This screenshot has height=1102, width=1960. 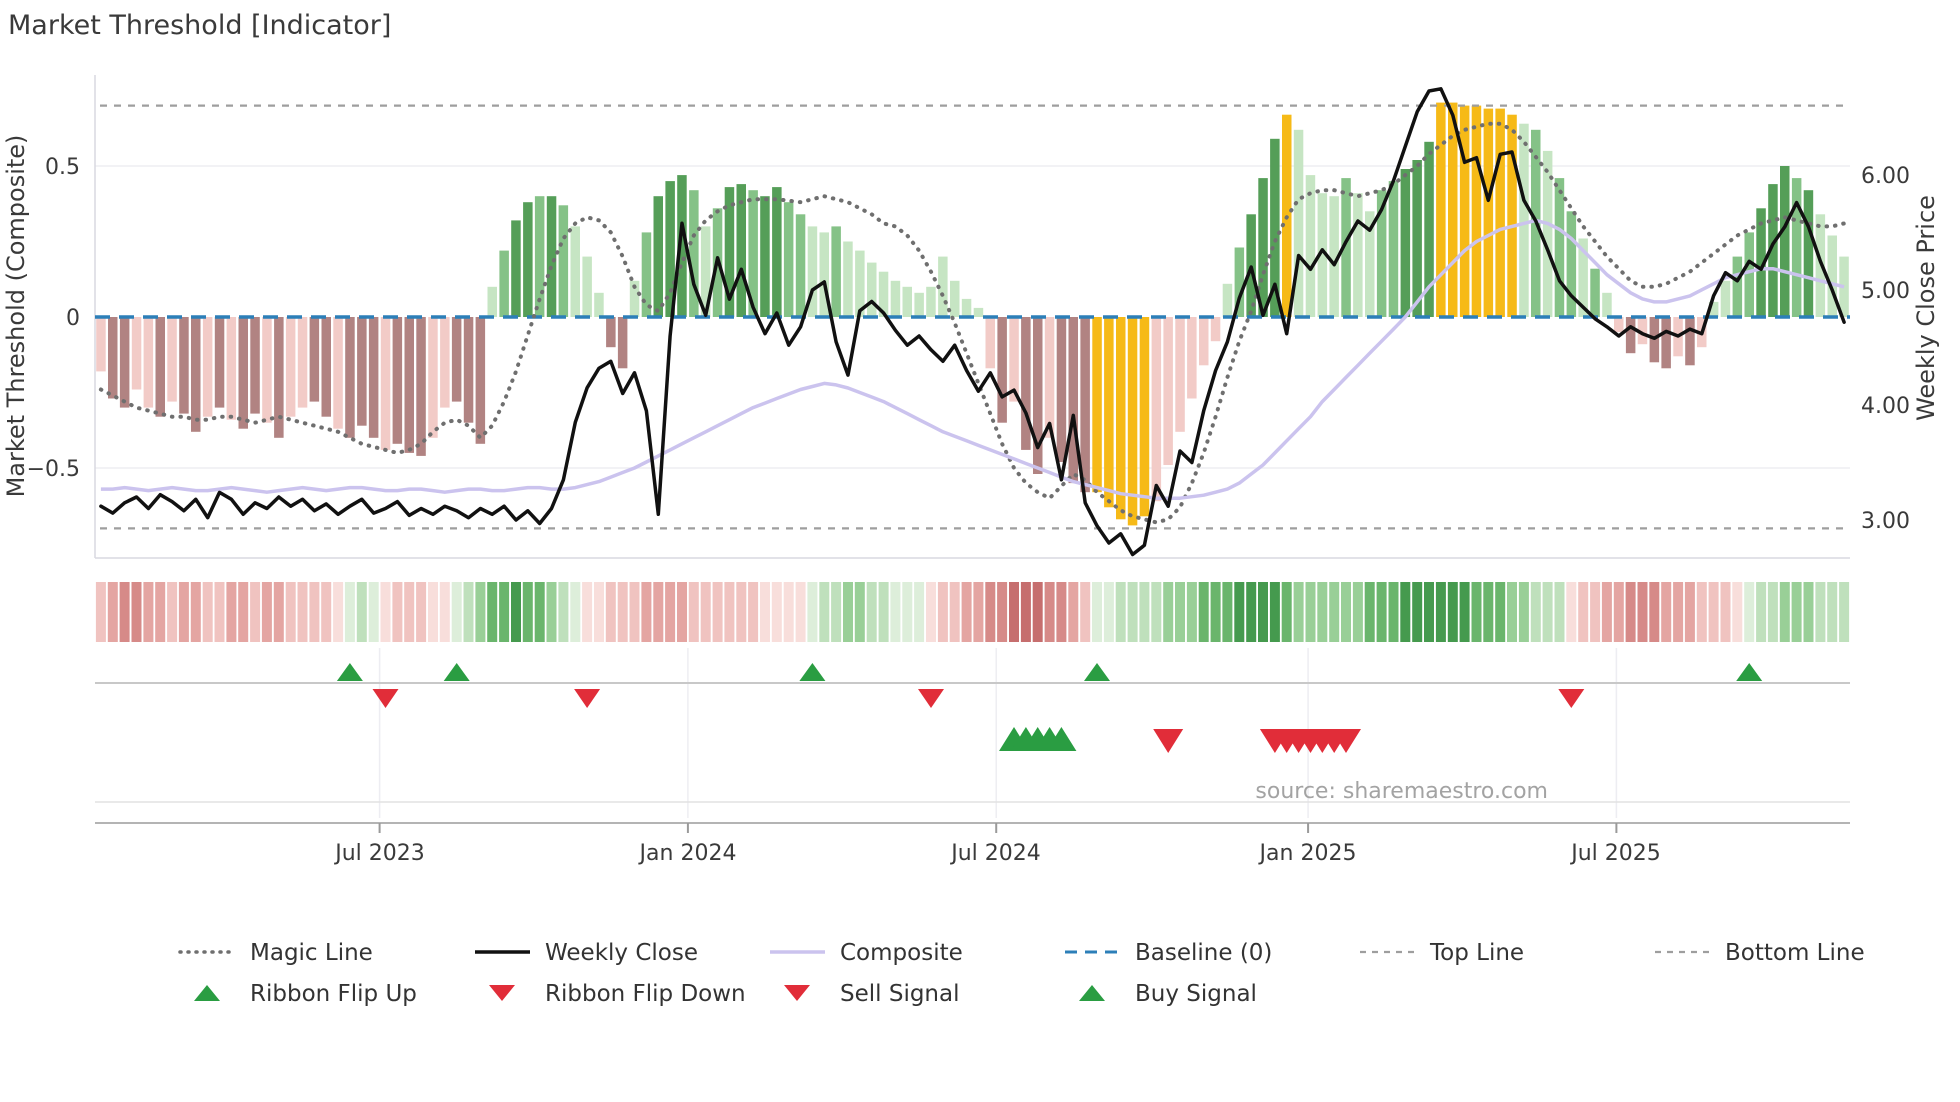 What do you see at coordinates (456, 672) in the screenshot?
I see `ribbon-flip-up-marker` at bounding box center [456, 672].